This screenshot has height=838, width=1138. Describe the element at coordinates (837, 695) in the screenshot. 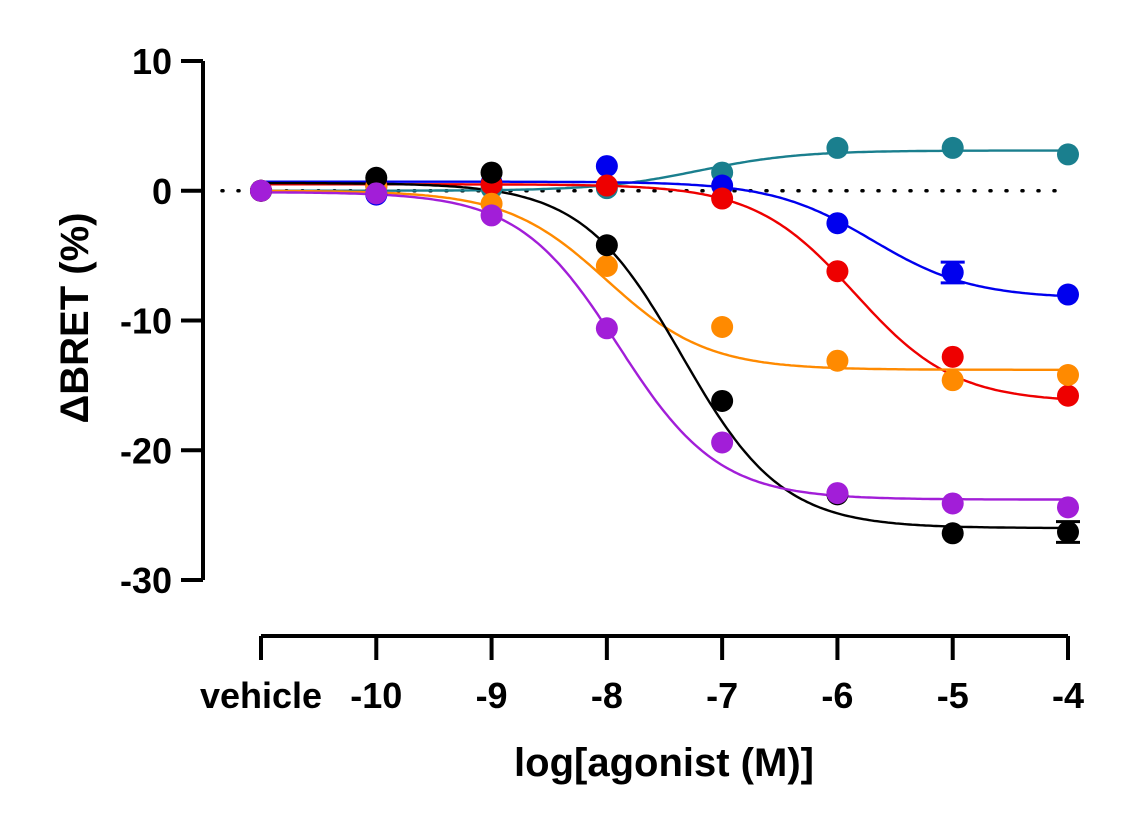

I see `x-tick-label: -6` at that location.